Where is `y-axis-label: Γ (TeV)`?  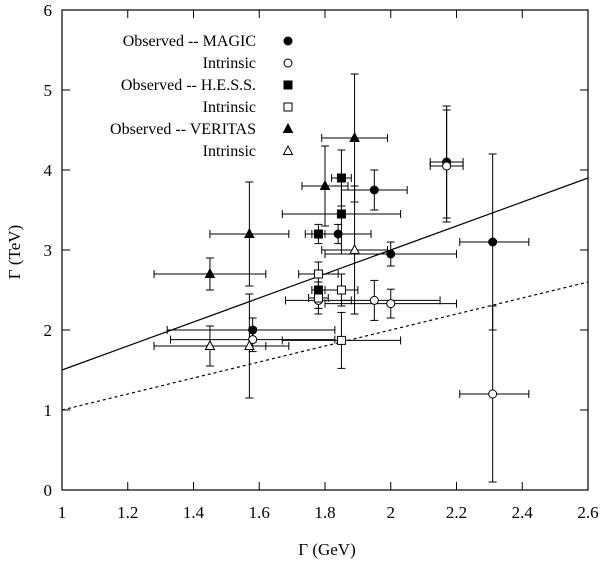 y-axis-label: Γ (TeV) is located at coordinates (14, 252).